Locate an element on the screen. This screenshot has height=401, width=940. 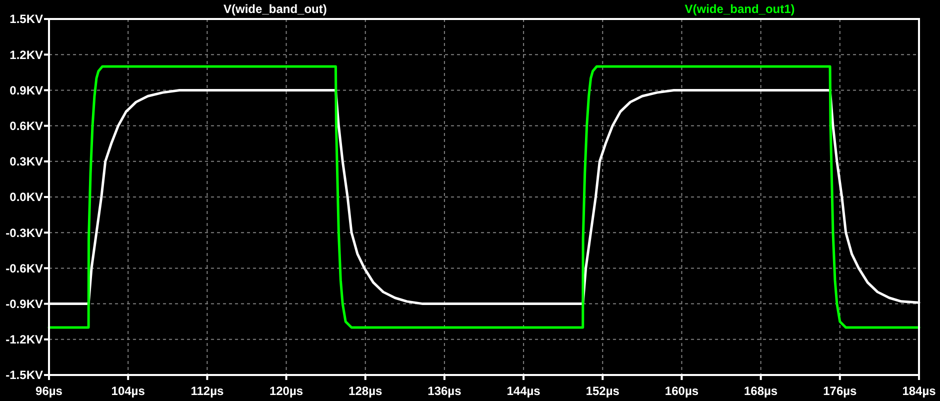
text: V(wide_band_out1) is located at coordinates (739, 9).